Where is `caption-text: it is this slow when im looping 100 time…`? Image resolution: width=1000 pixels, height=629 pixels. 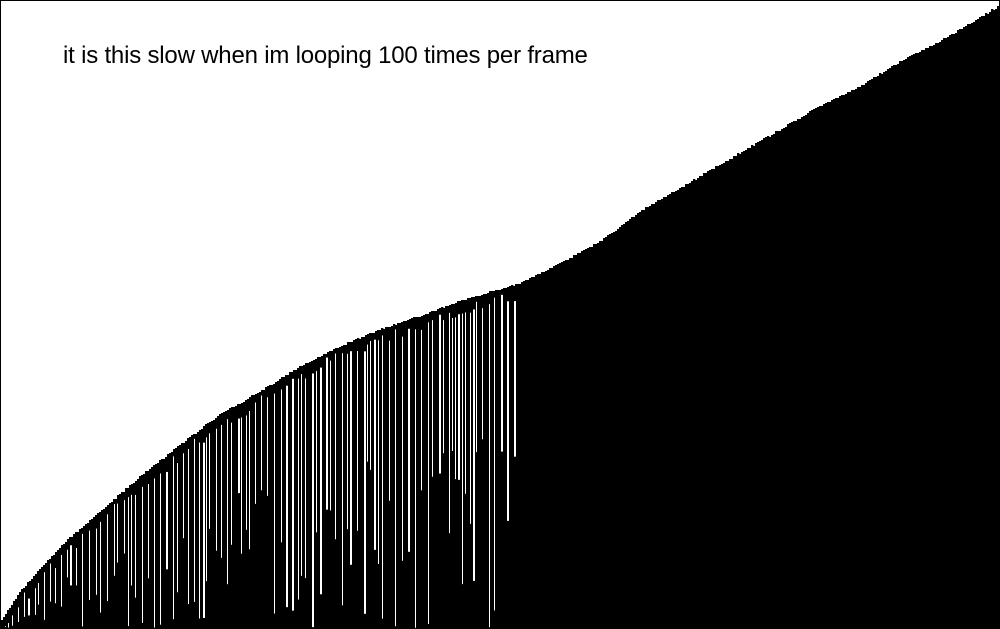
caption-text: it is this slow when im looping 100 time… is located at coordinates (325, 55).